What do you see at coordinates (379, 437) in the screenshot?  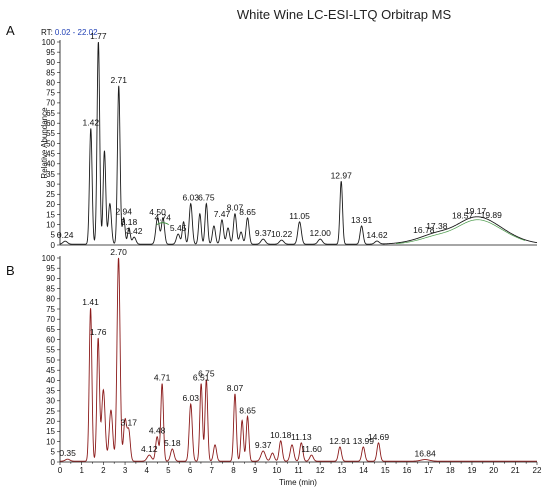 I see `peak-label: 14.69` at bounding box center [379, 437].